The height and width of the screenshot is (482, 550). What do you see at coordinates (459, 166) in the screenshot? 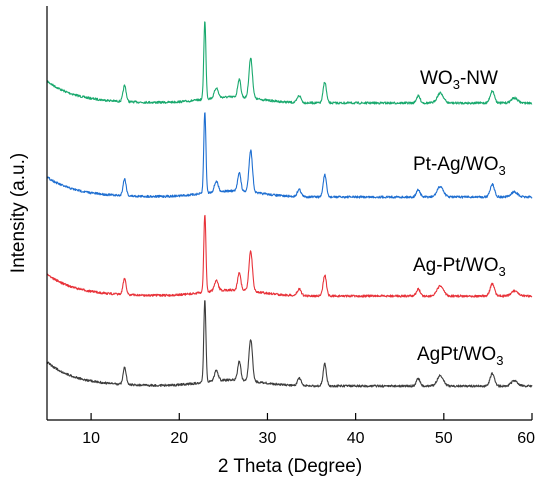
I see `series-label-1: Pt-Ag/WO3` at bounding box center [459, 166].